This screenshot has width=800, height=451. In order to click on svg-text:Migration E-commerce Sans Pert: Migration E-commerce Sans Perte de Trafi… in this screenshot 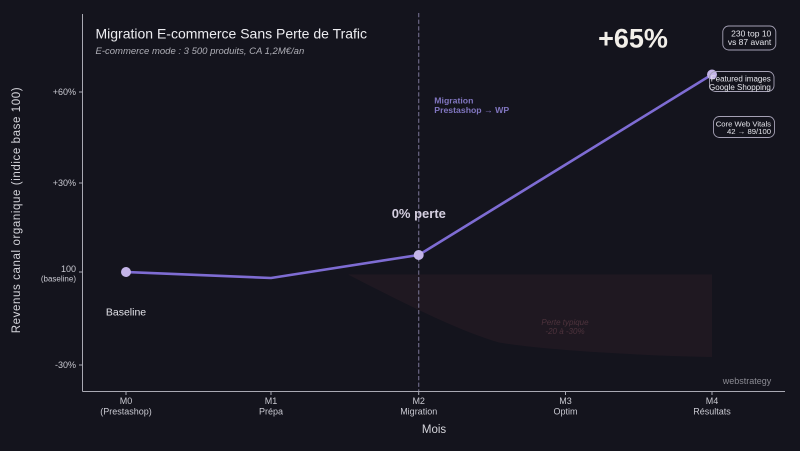, I will do `click(232, 34)`.